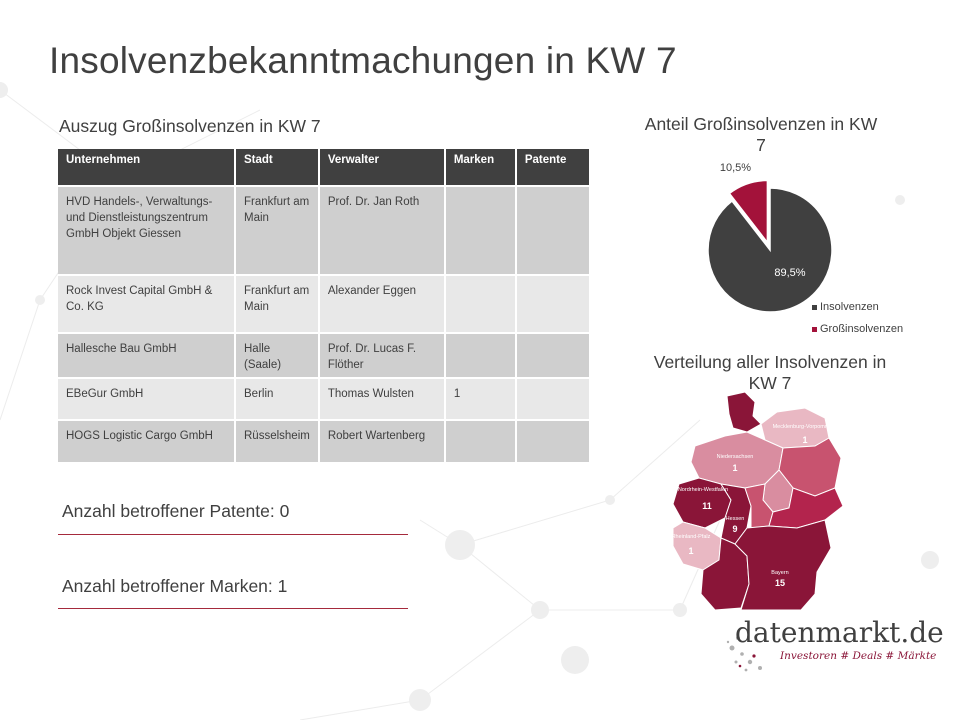 The height and width of the screenshot is (720, 960). I want to click on page-title: Insolvenzbekanntmachungen in KW 7, so click(363, 60).